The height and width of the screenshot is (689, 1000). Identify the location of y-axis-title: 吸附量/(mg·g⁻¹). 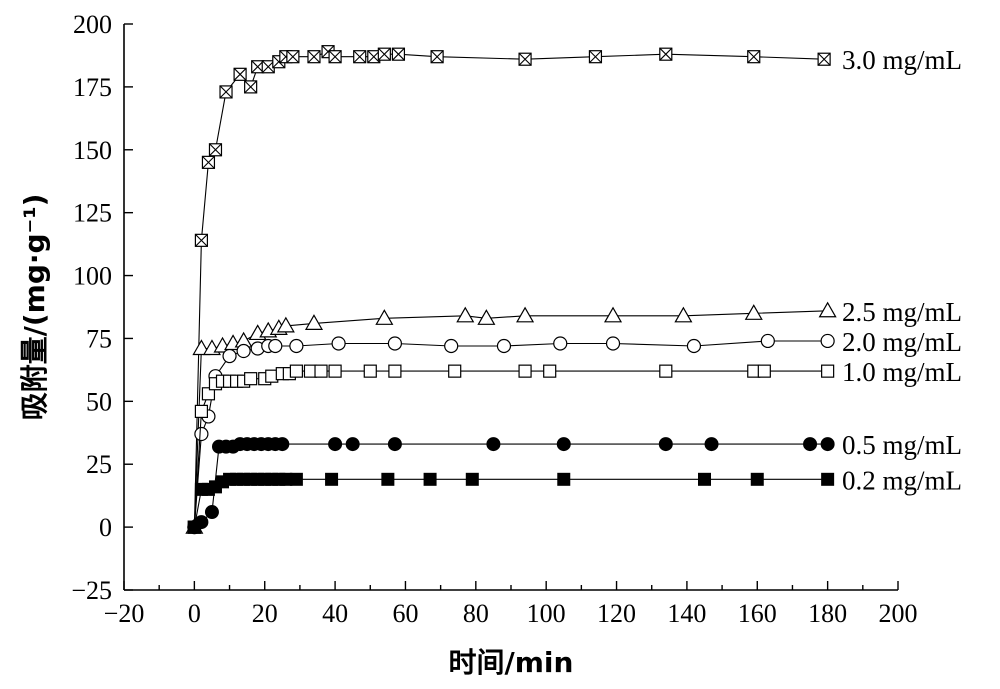
(34, 307).